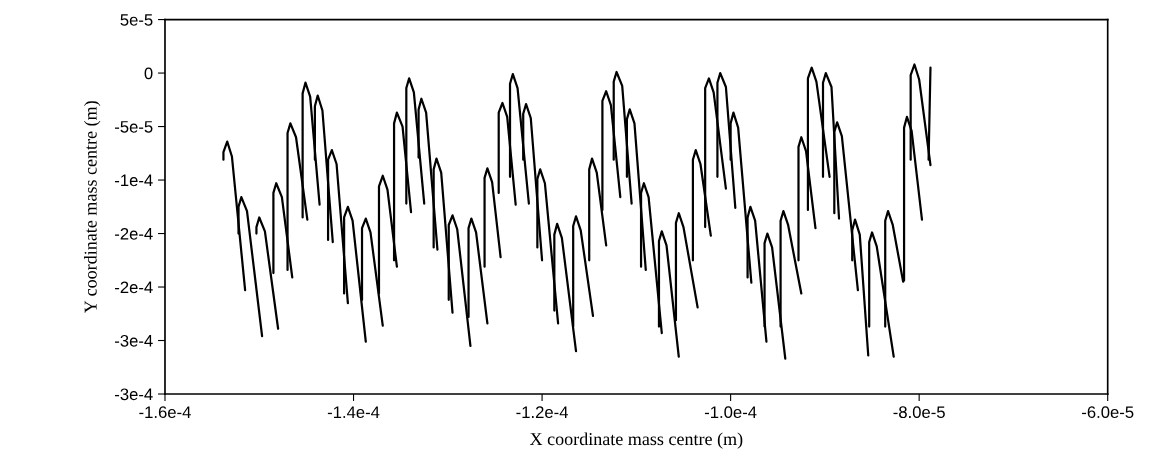 Image resolution: width=1166 pixels, height=466 pixels. Describe the element at coordinates (165, 412) in the screenshot. I see `x-tick-label: -1.6e-4` at that location.